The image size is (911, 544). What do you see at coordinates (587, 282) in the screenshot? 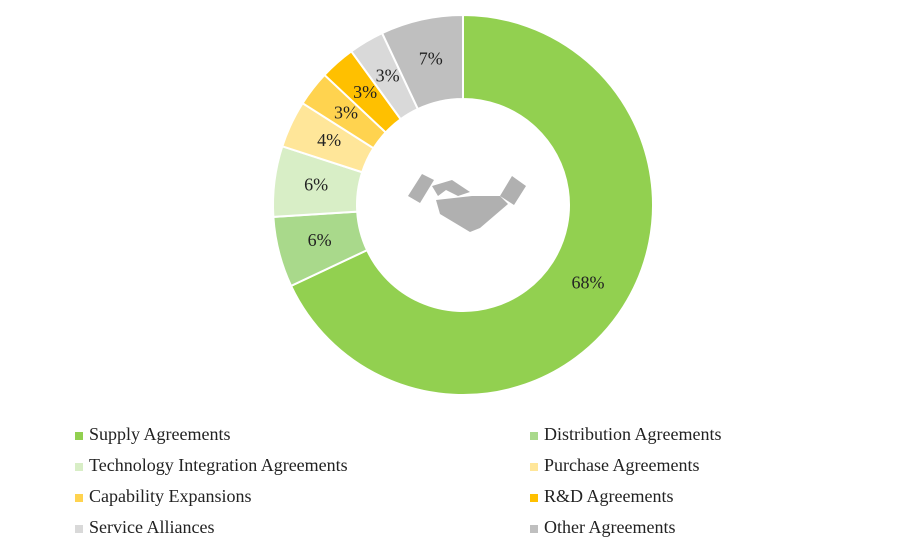
I see `data-label: 68%` at bounding box center [587, 282].